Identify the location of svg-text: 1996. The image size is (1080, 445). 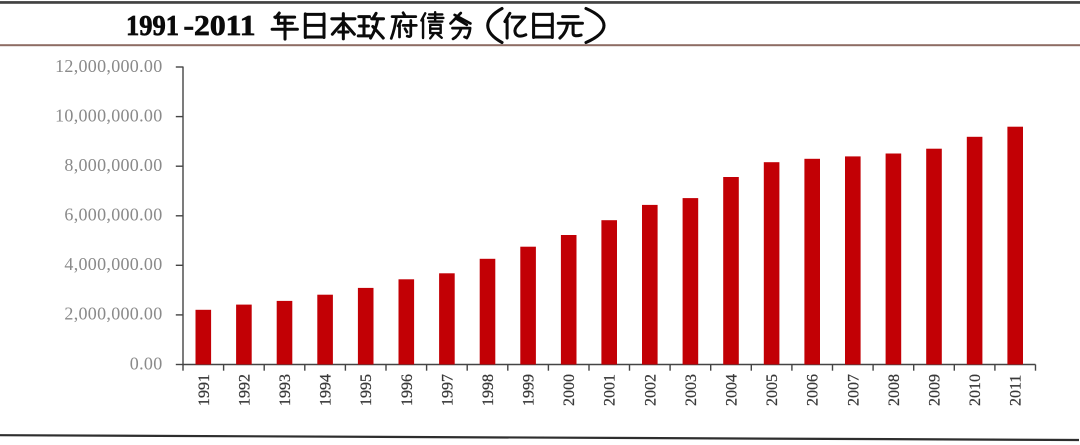
(407, 390).